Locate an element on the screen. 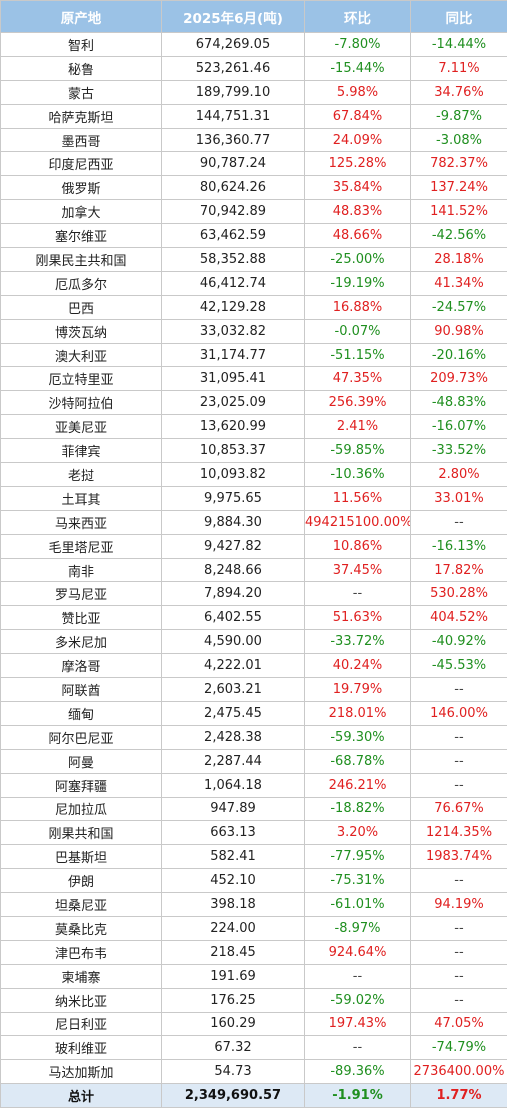 This screenshot has width=507, height=1112. total-label: 总计 is located at coordinates (81, 1096).